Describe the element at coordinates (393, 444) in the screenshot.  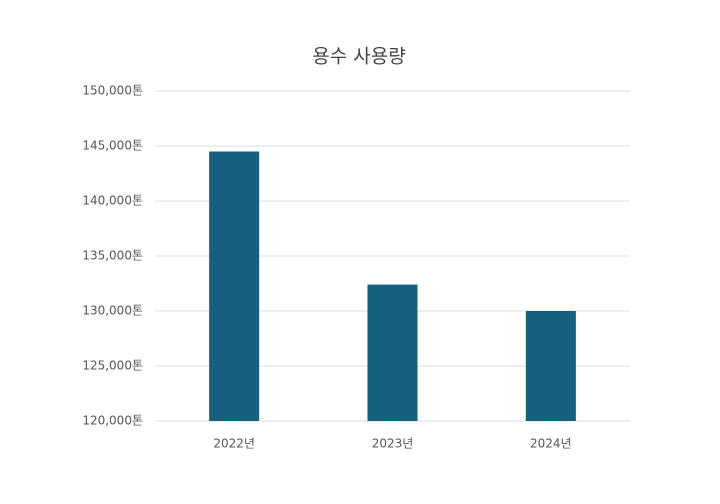
I see `x-tick-label: 2023년` at that location.